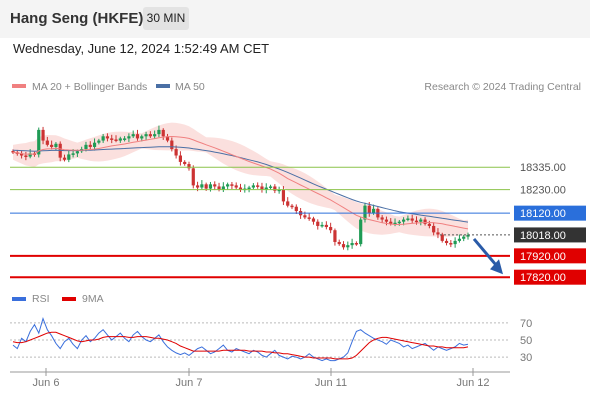  I want to click on rsi-legend-swatch, so click(19, 299).